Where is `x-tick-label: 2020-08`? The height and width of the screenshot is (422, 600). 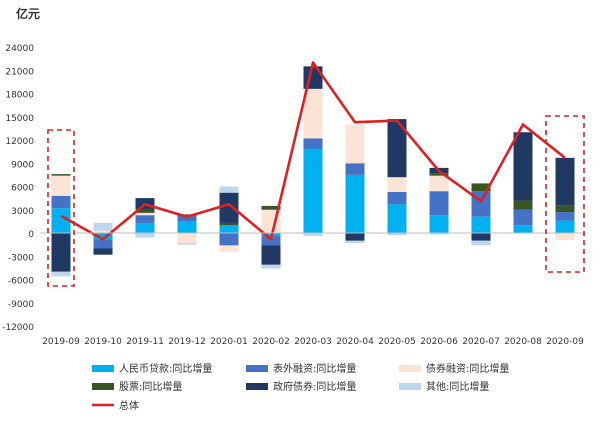
x-tick-label: 2020-08 is located at coordinates (523, 342).